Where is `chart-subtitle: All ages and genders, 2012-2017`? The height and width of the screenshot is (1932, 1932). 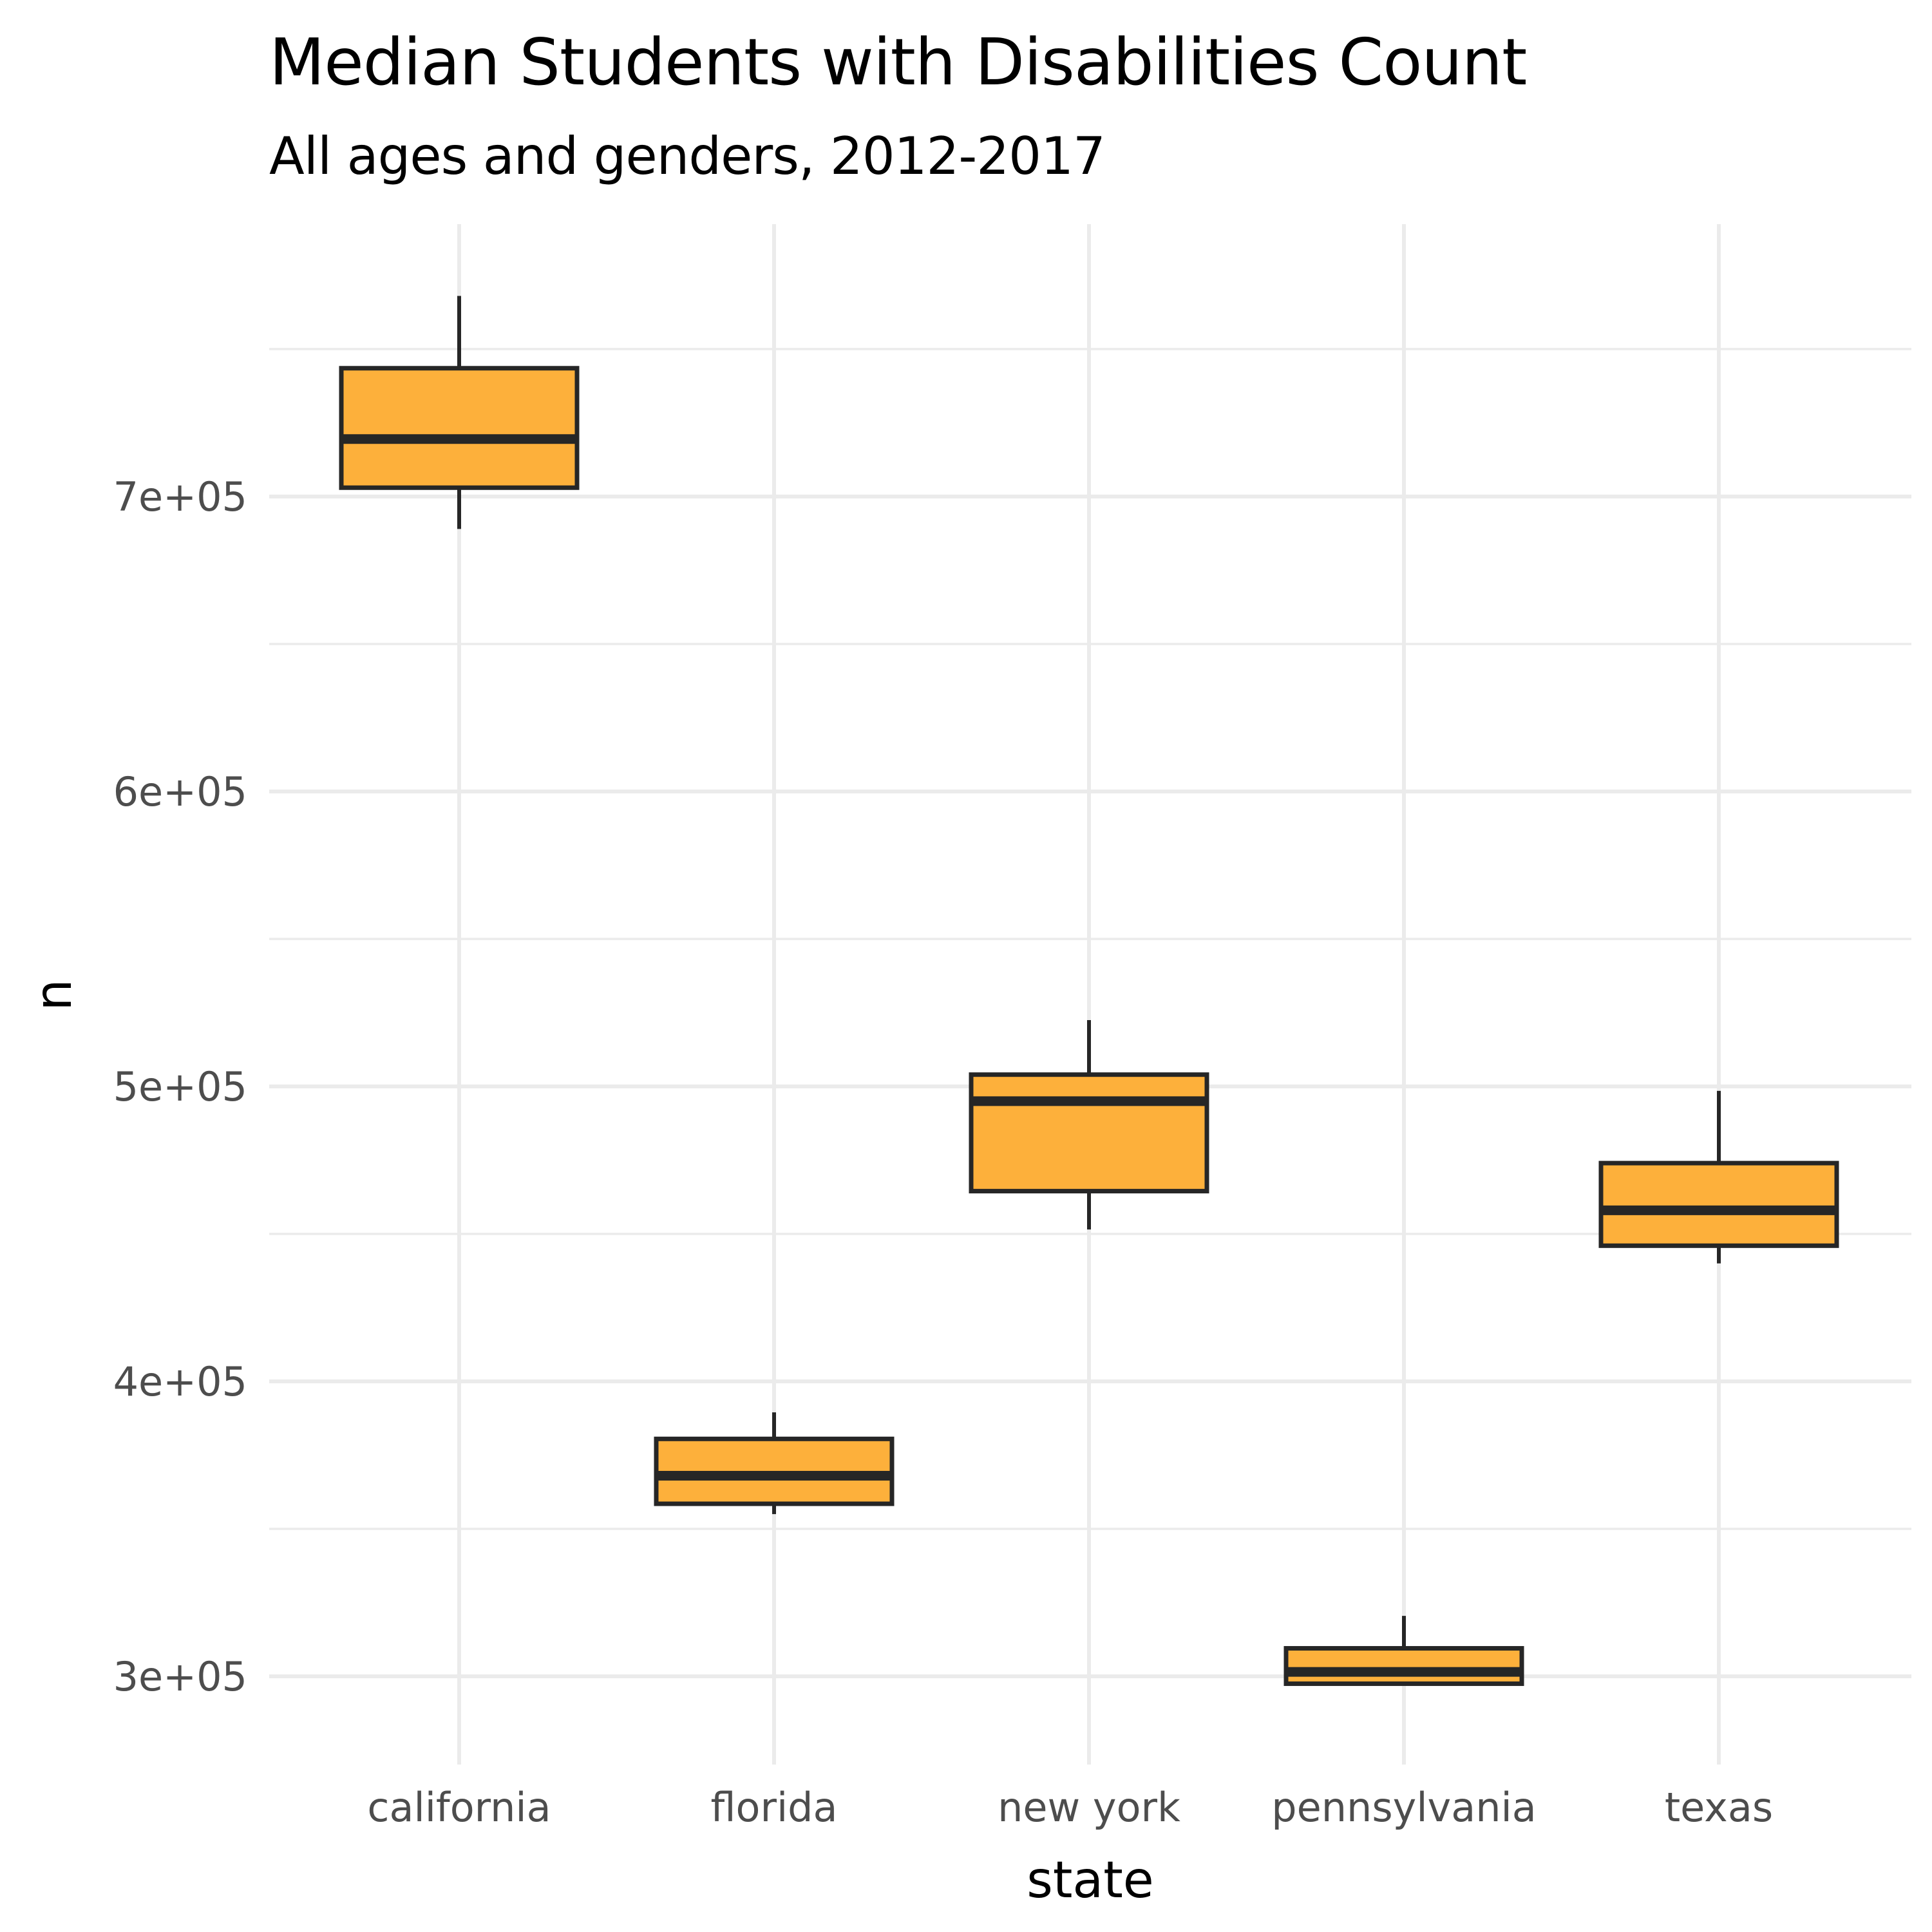
chart-subtitle: All ages and genders, 2012-2017 is located at coordinates (687, 156).